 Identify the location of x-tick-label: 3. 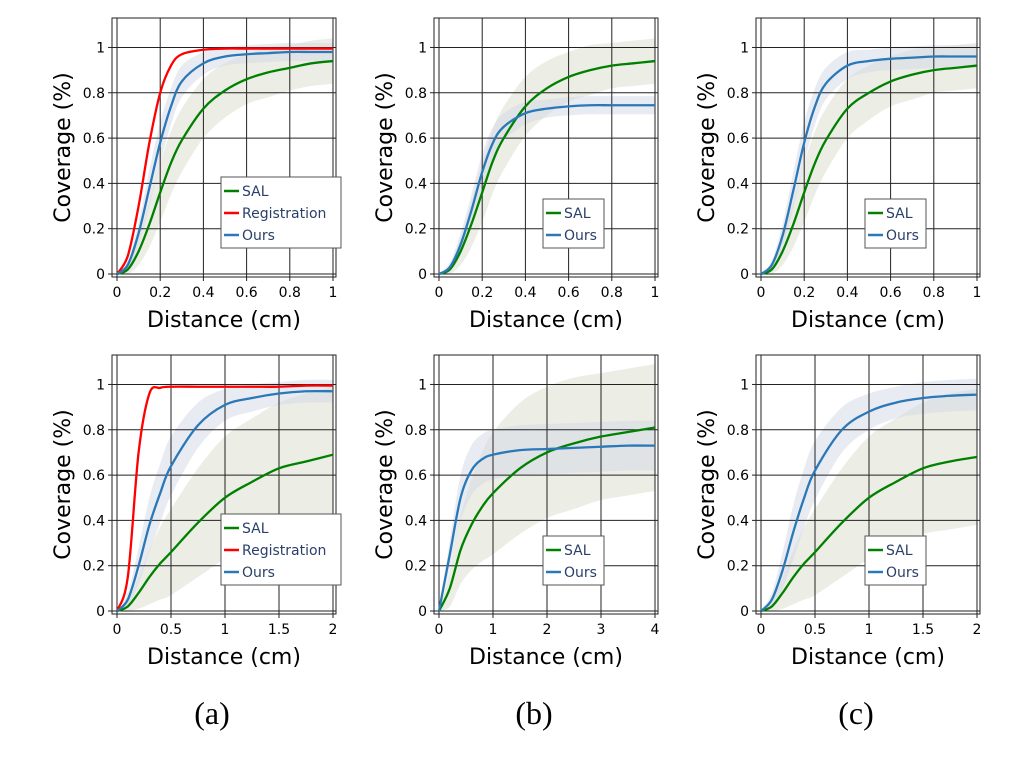
(601, 630).